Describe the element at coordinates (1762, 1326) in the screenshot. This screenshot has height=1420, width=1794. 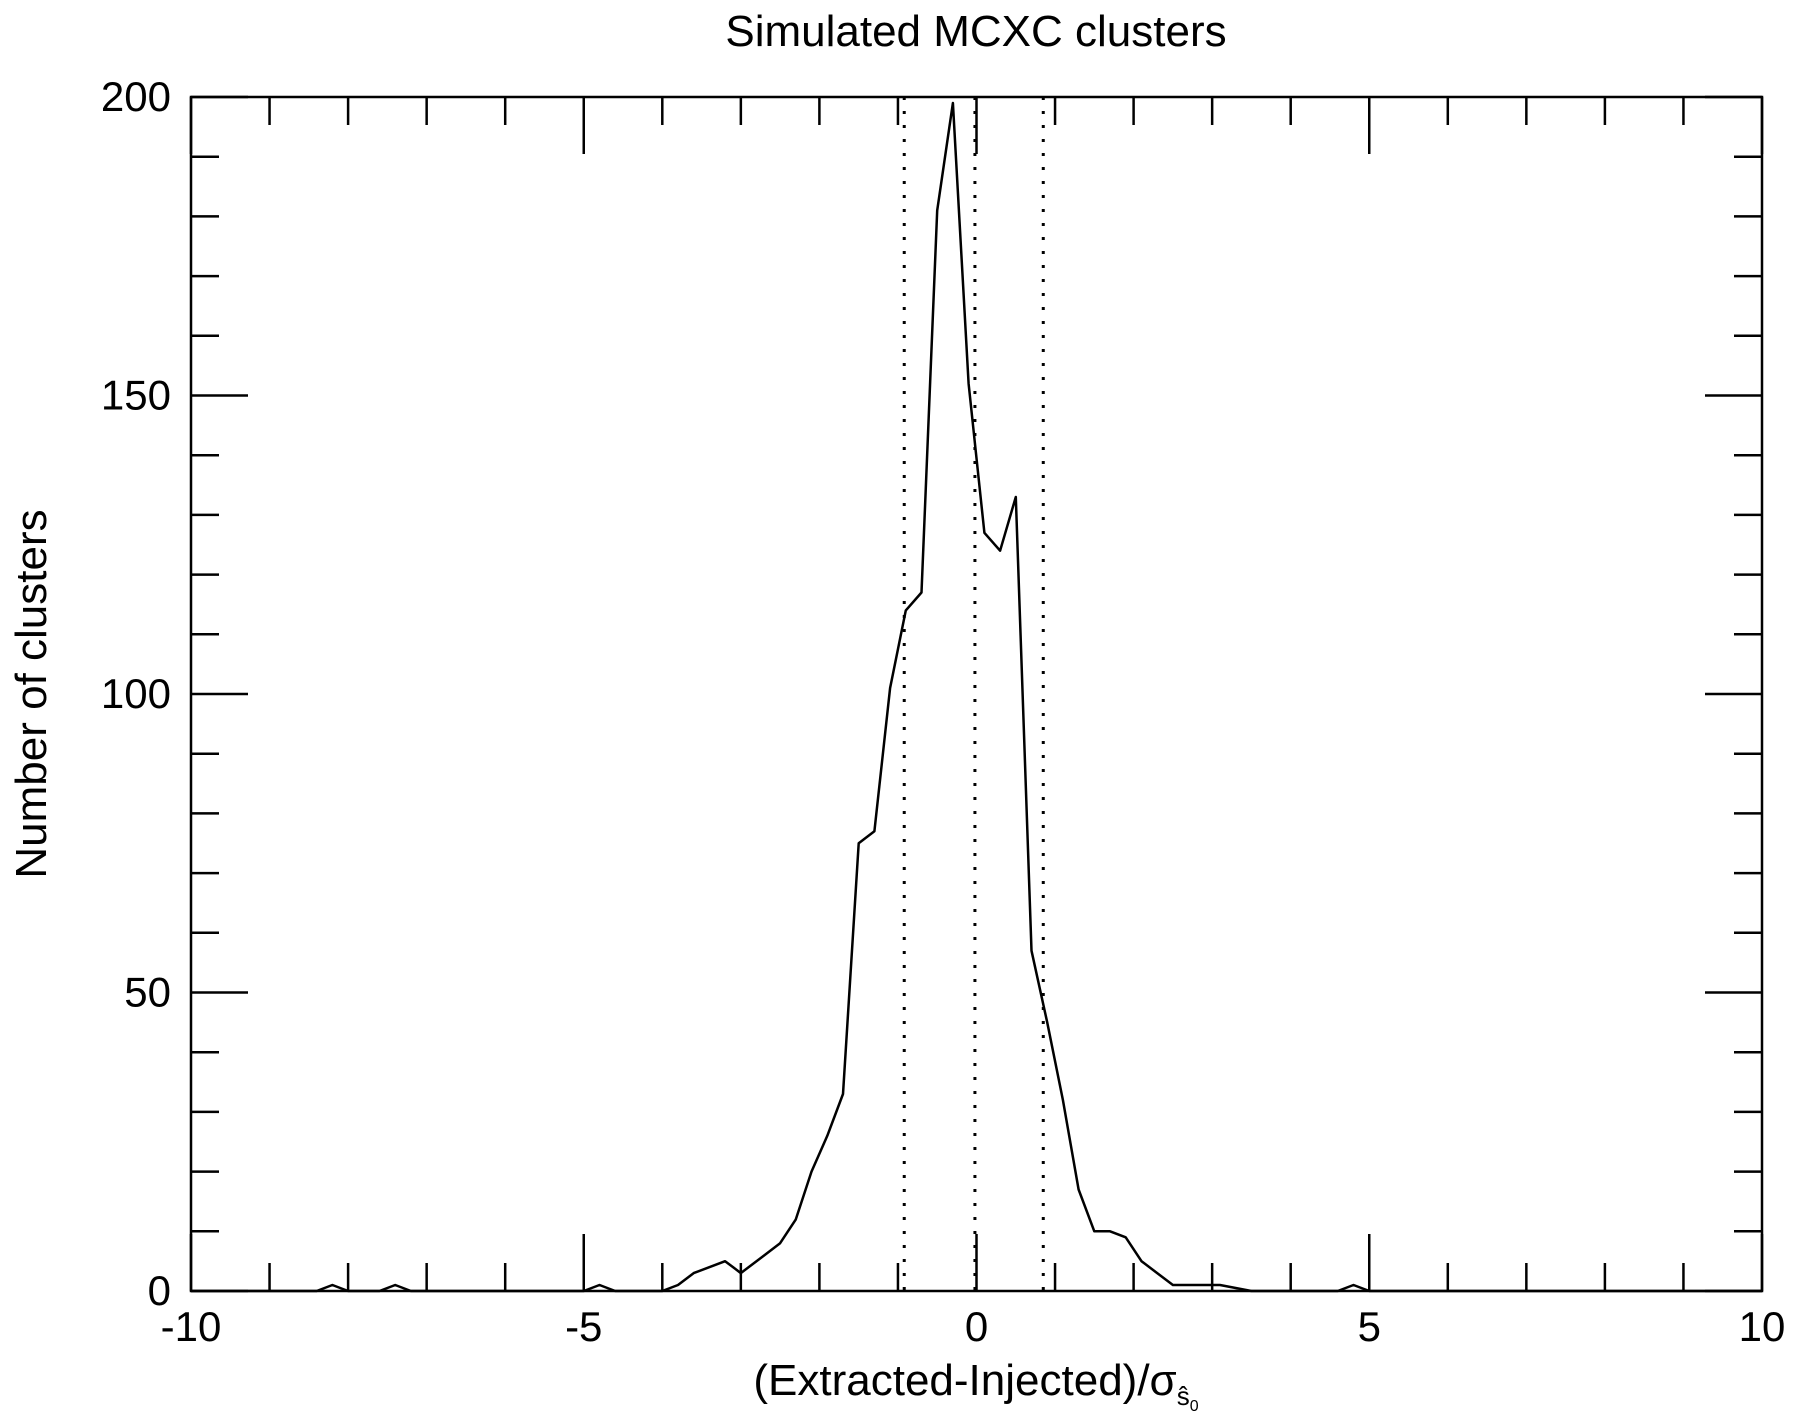
I see `x-tick-label: 10` at that location.